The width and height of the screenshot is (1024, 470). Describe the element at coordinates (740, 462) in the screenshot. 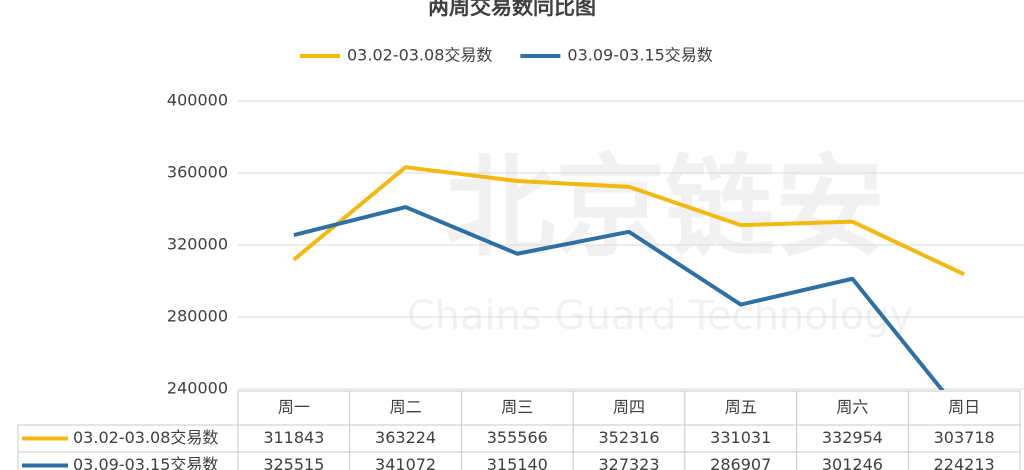

I see `table-cell: 286907` at that location.